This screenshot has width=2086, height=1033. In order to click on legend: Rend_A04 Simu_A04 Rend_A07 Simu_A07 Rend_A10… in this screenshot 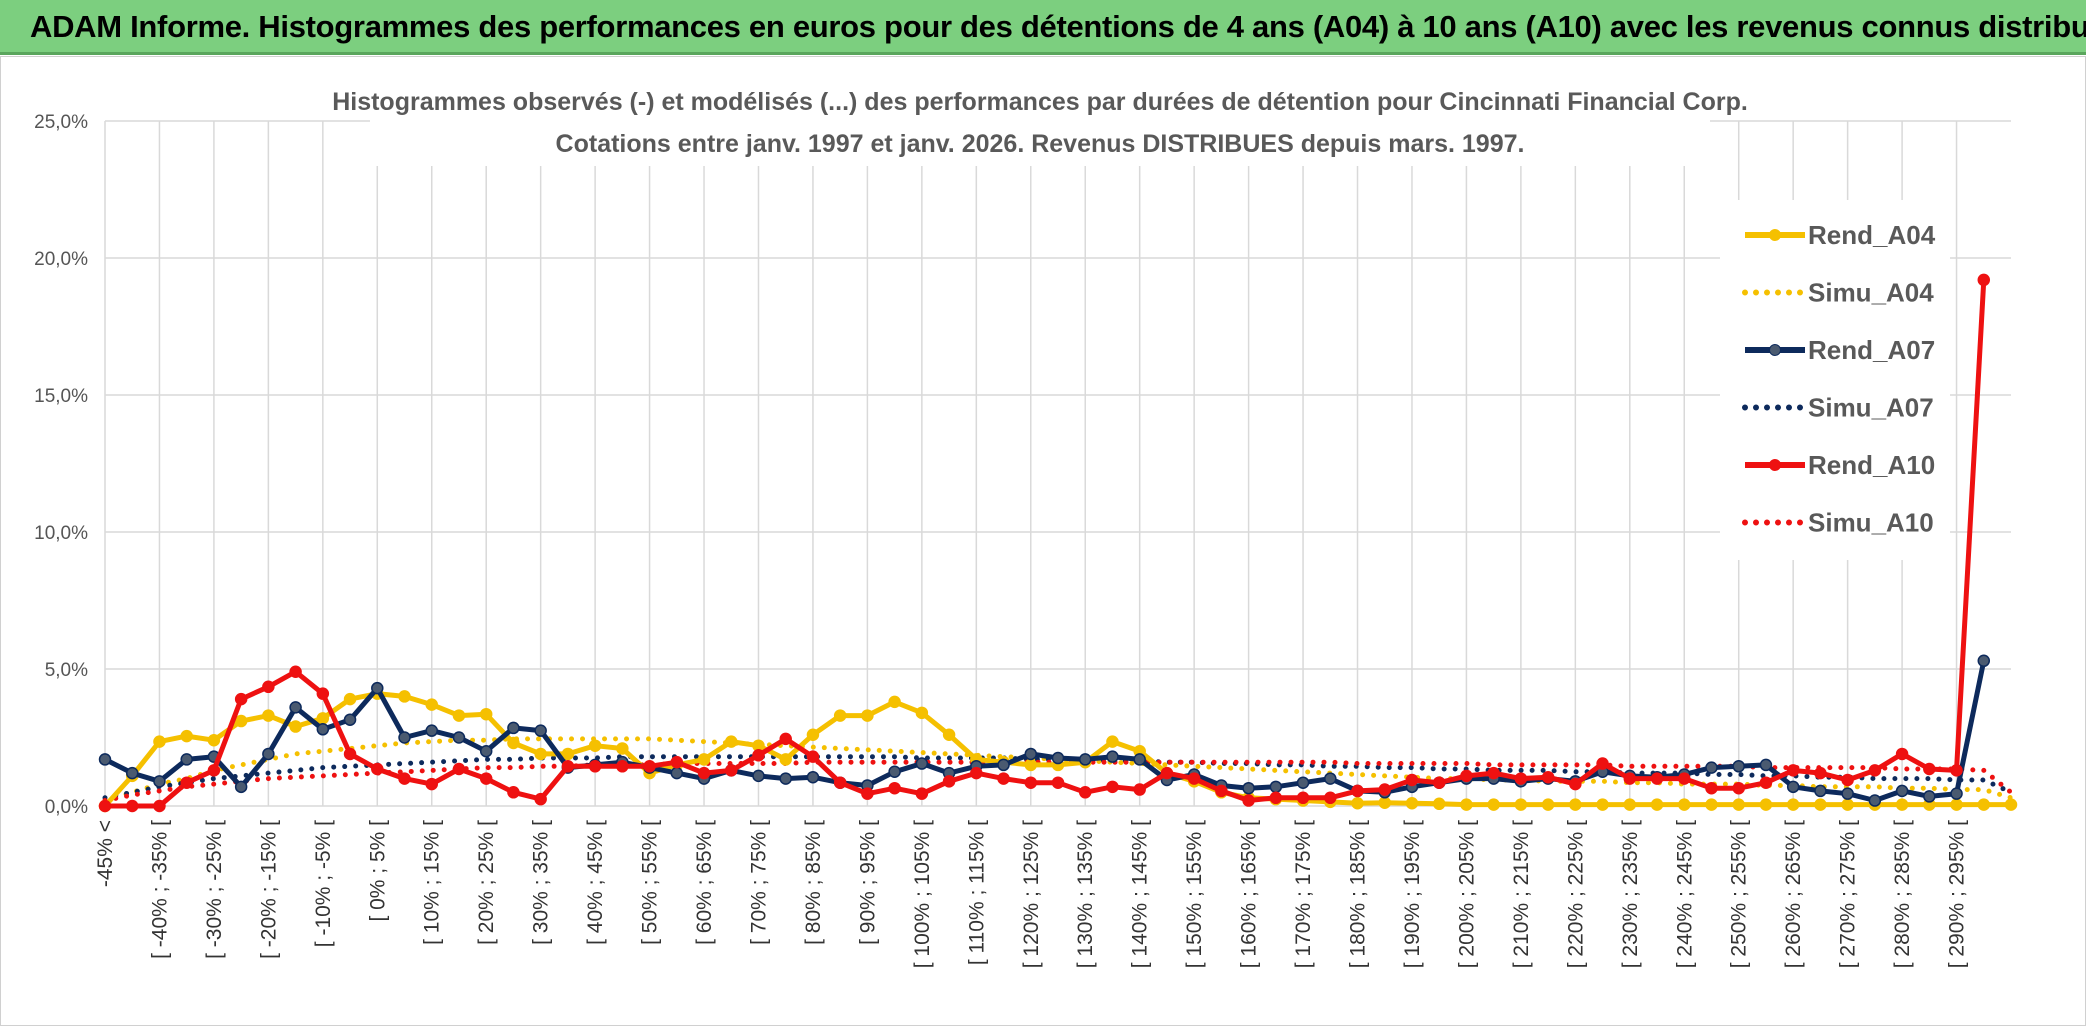, I will do `click(1839, 379)`.